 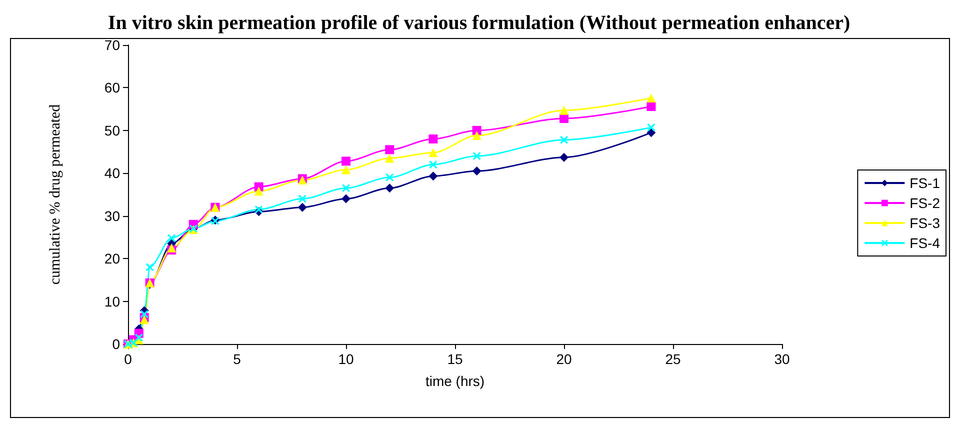 I want to click on legend-label: FS-2, so click(x=925, y=203).